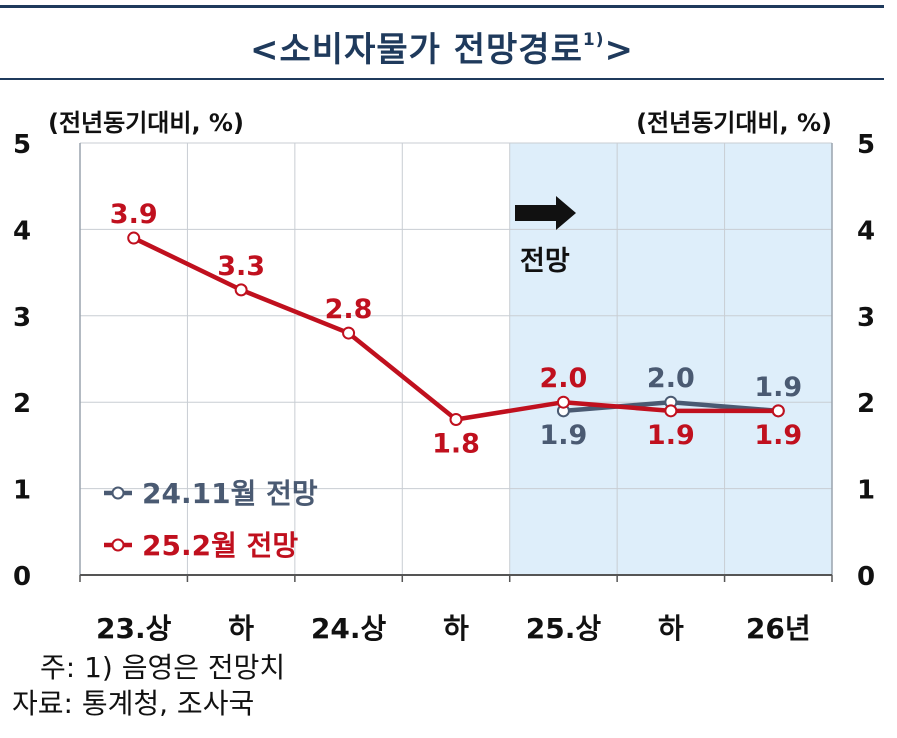 This screenshot has height=738, width=897. I want to click on y-tick-label-right: 0, so click(866, 577).